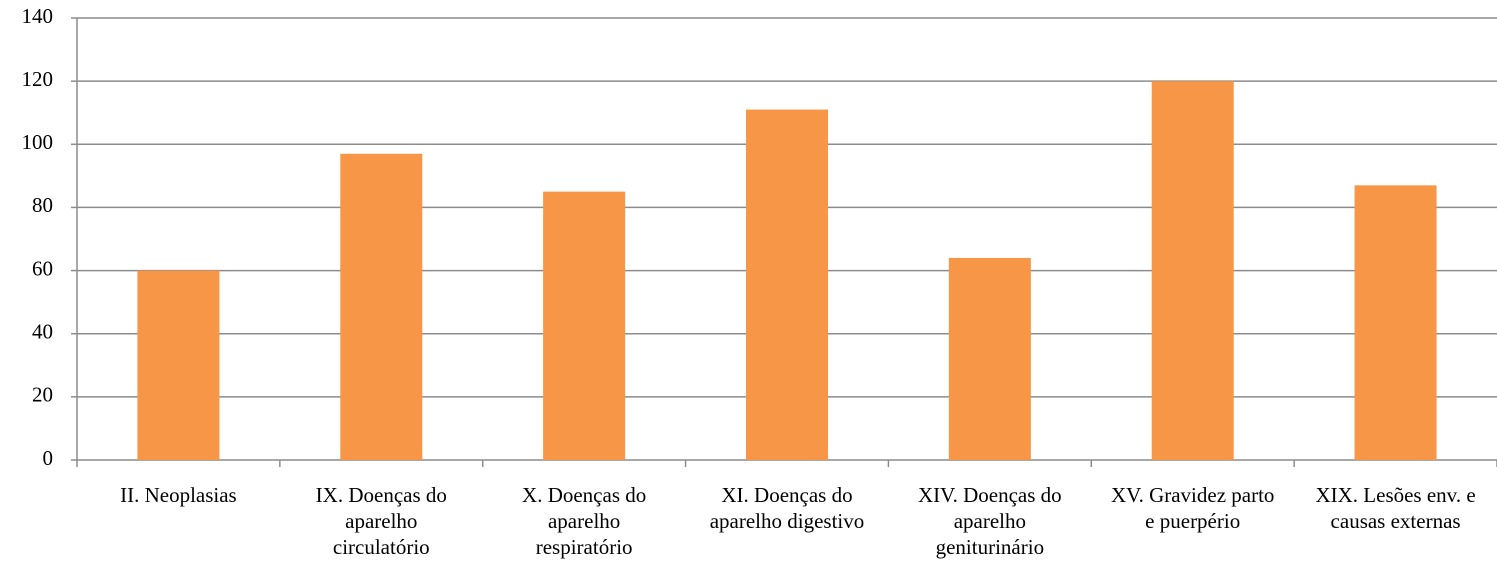  I want to click on y-tick-label: 0, so click(48, 458).